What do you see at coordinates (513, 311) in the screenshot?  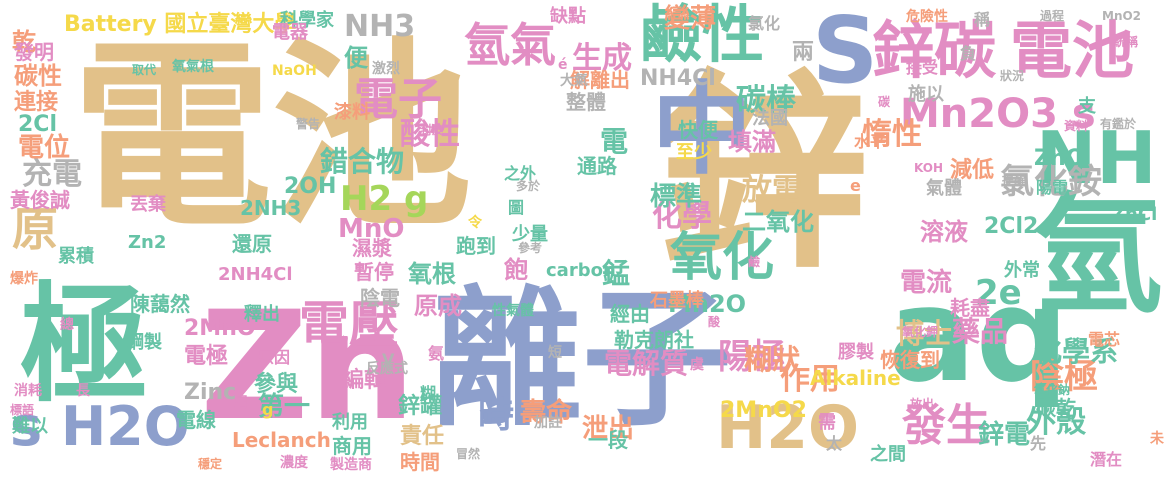 I see `cloud-word: 性氣體` at bounding box center [513, 311].